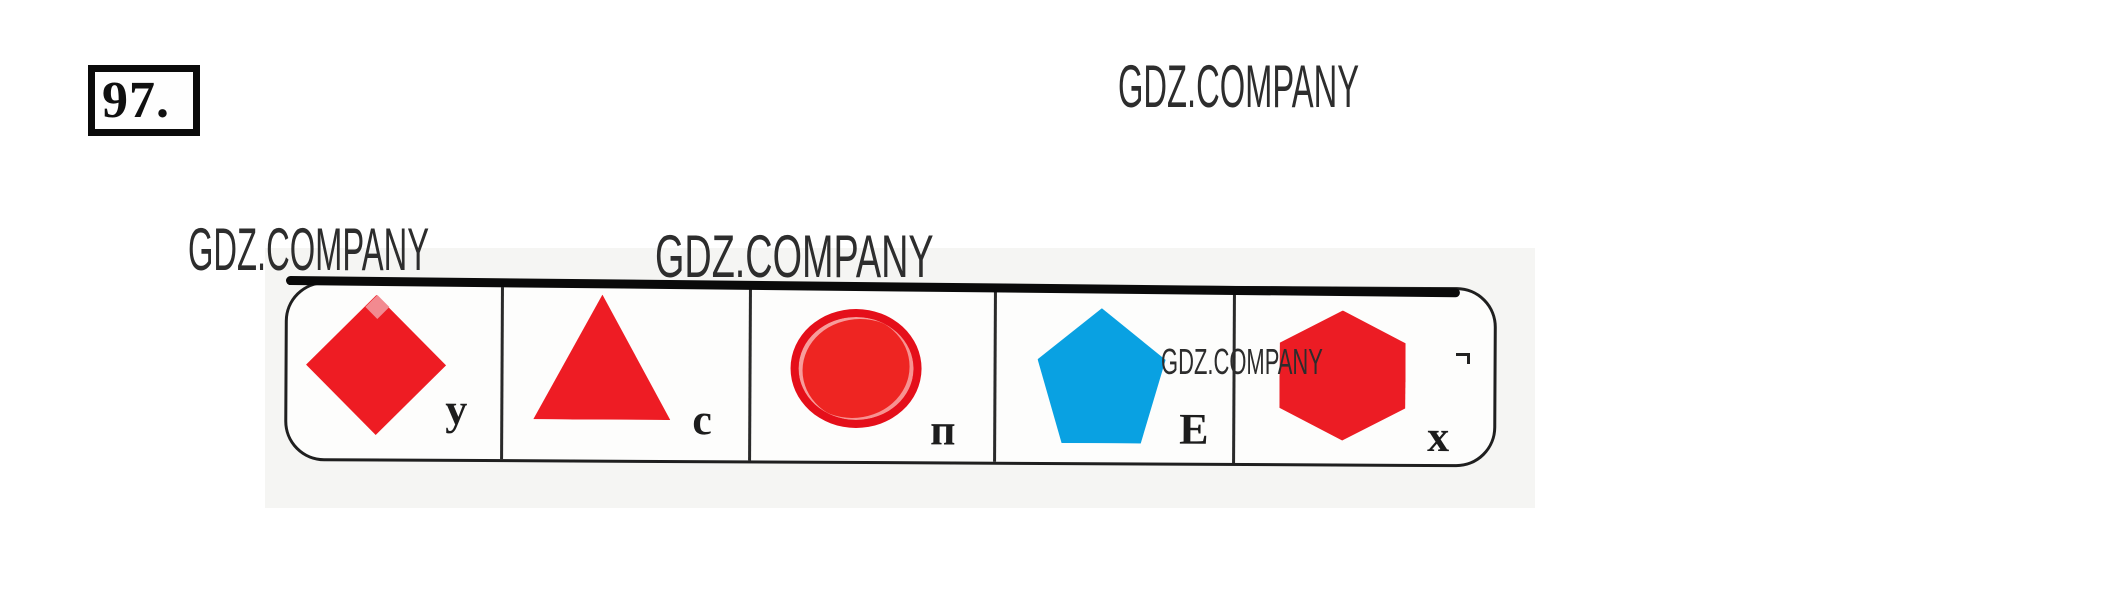 Image resolution: width=2112 pixels, height=616 pixels. Describe the element at coordinates (136, 100) in the screenshot. I see `exercise-number: 97.` at that location.